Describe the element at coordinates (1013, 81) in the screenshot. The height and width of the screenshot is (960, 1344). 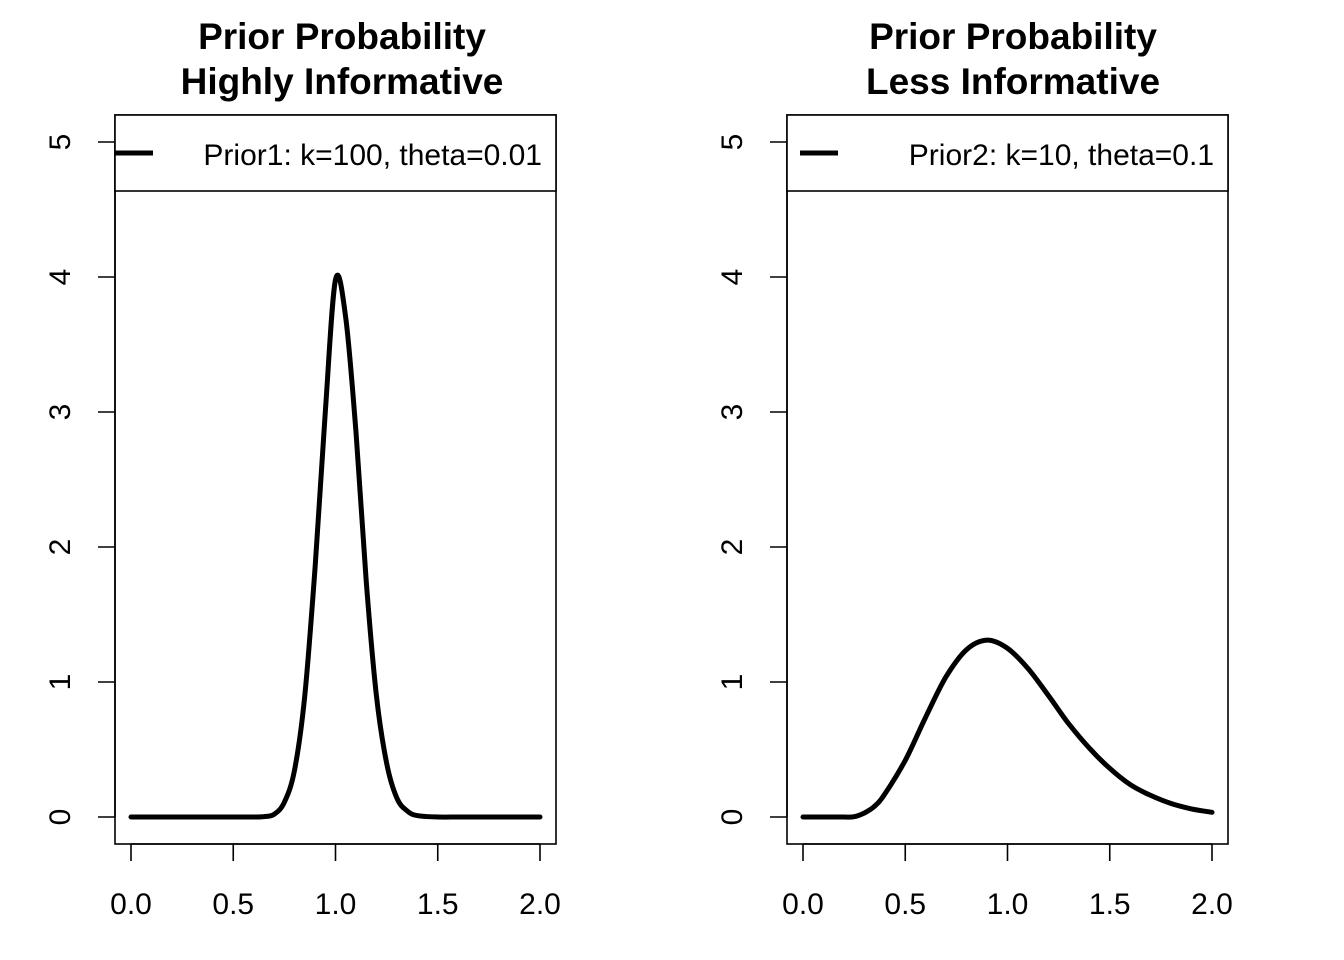
I see `chart-title-line2: Less Informative` at that location.